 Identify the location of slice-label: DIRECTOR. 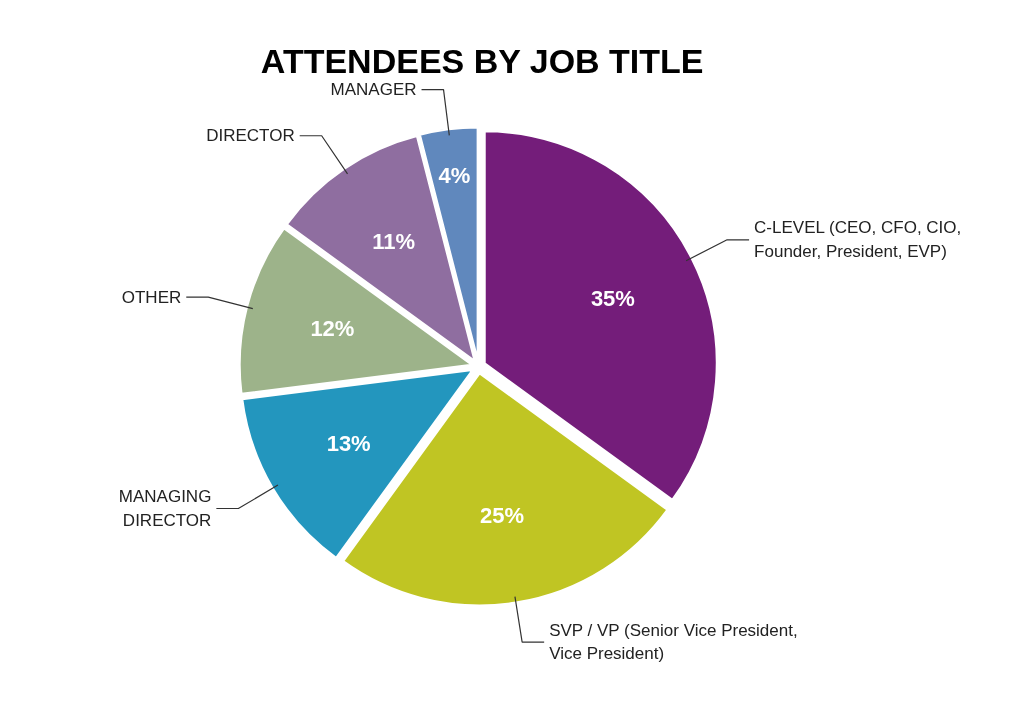
(250, 136).